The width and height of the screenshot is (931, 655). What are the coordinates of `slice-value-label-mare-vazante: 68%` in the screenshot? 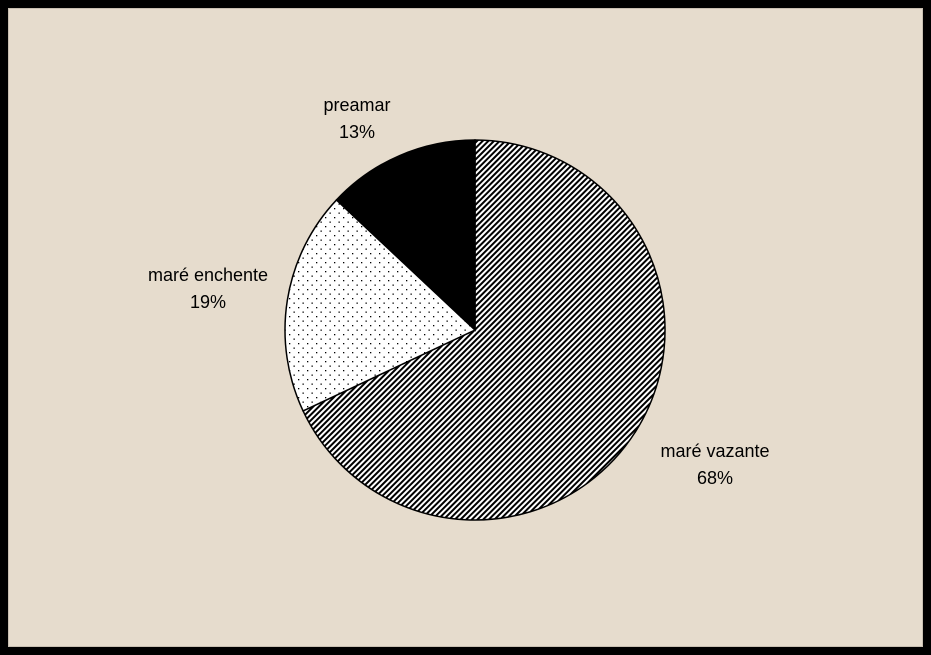 It's located at (715, 478).